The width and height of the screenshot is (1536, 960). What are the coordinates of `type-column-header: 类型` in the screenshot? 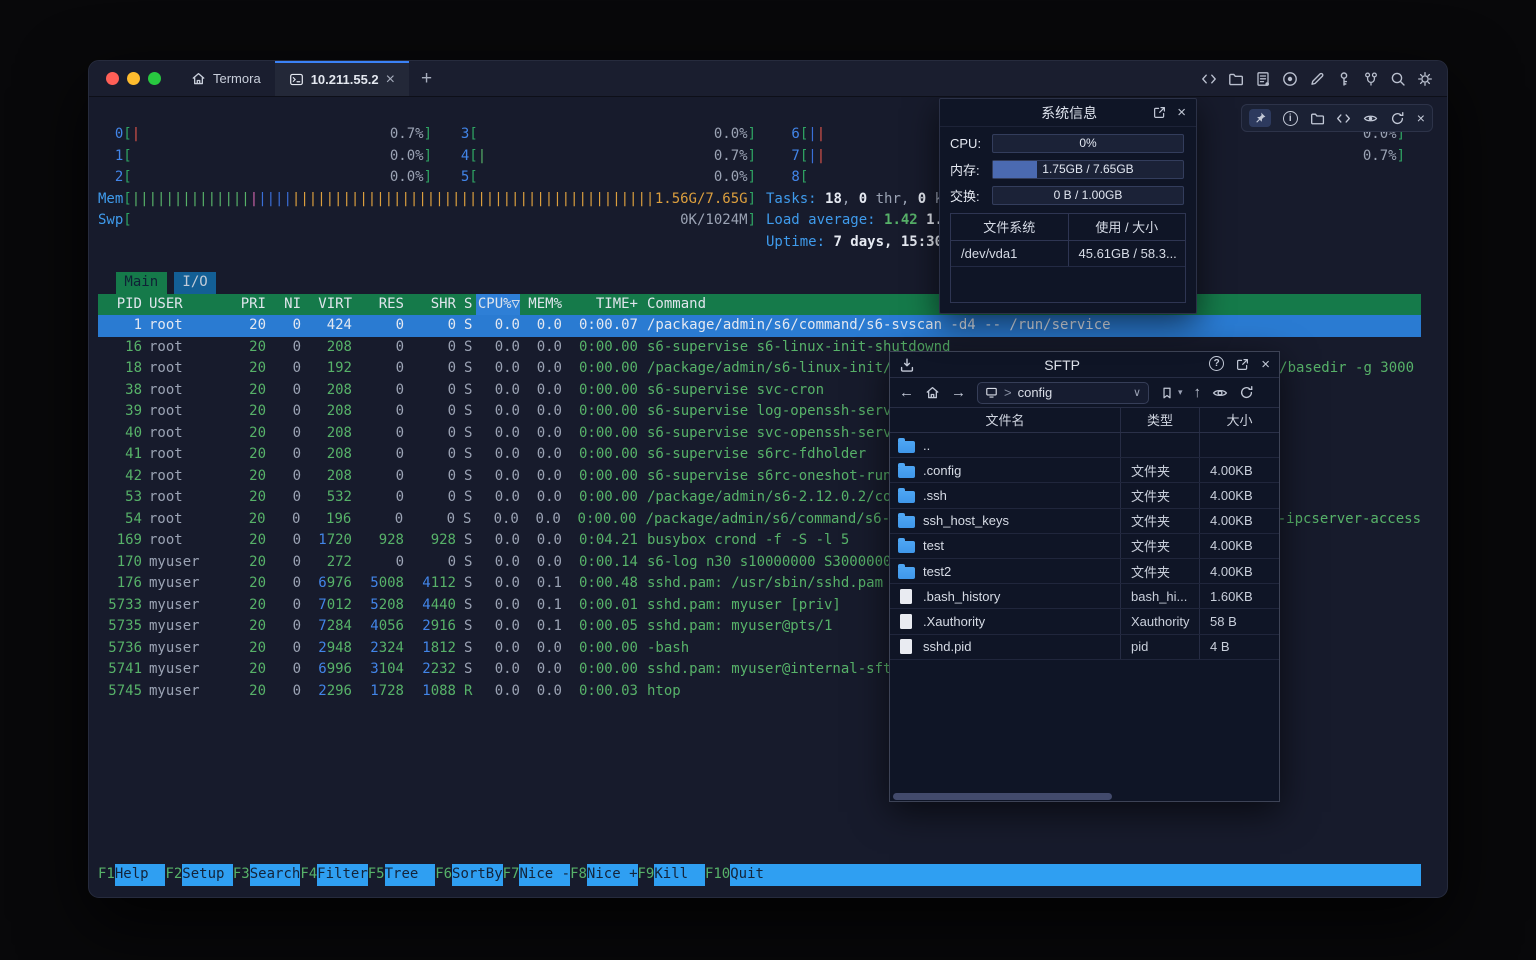 It's located at (1160, 420).